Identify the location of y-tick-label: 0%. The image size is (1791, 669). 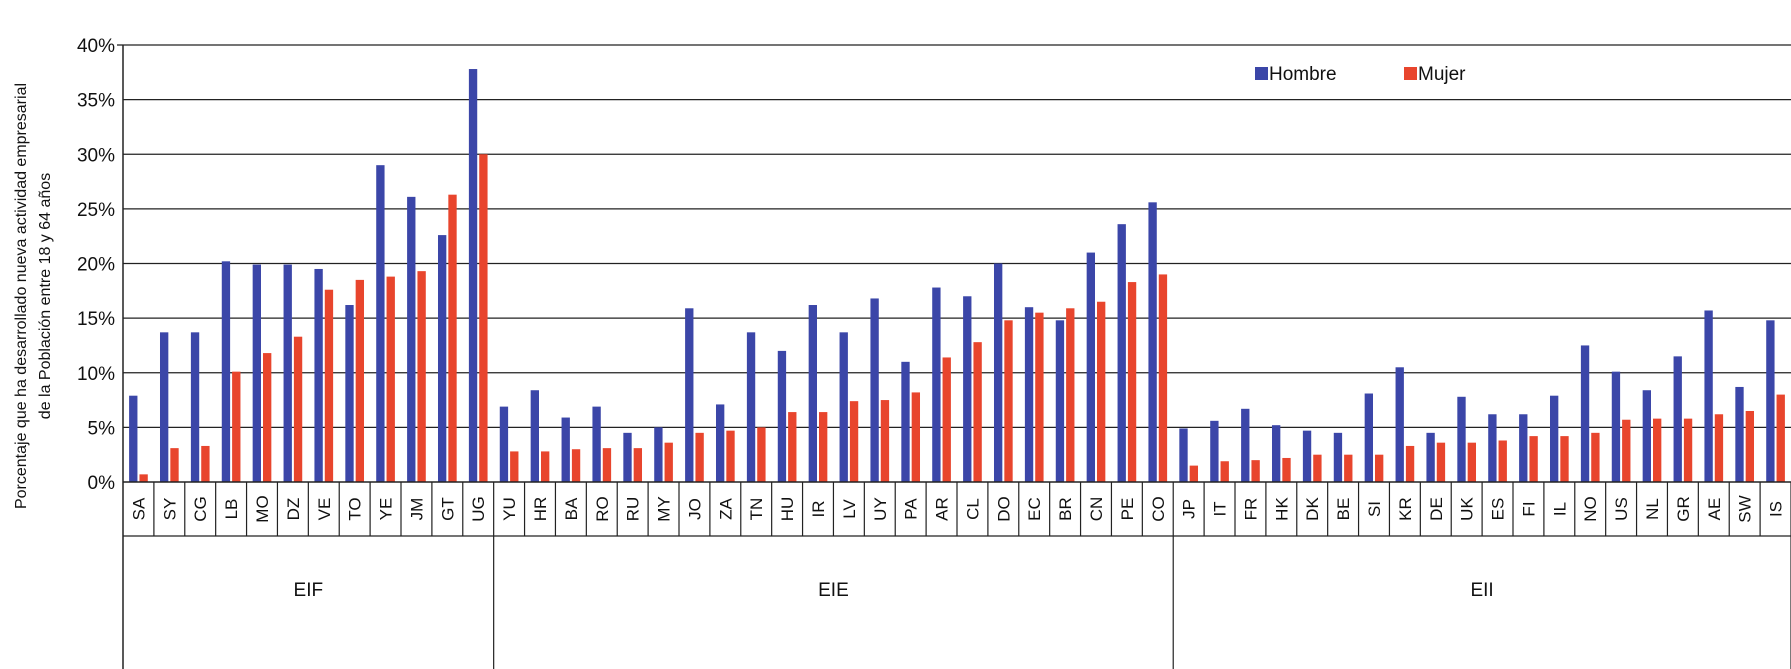
(102, 483).